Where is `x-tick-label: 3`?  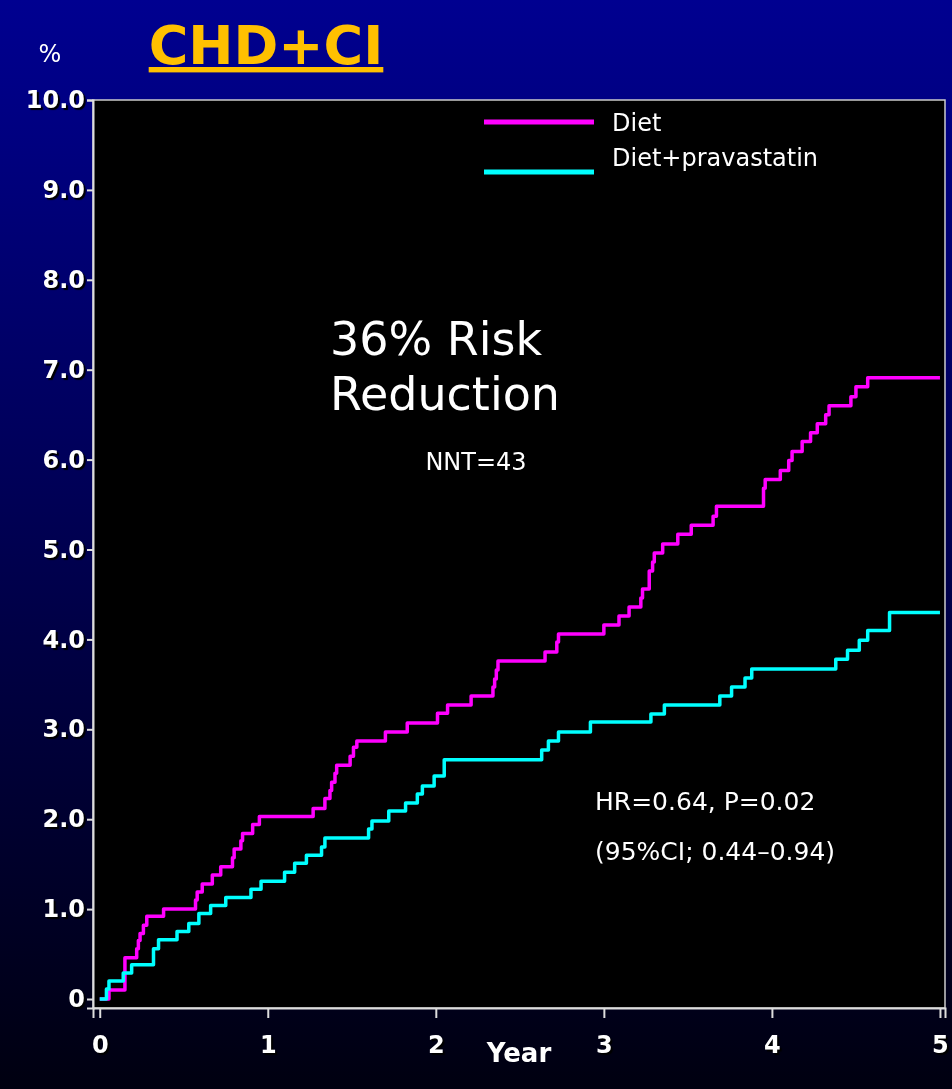
x-tick-label: 3 is located at coordinates (604, 1045).